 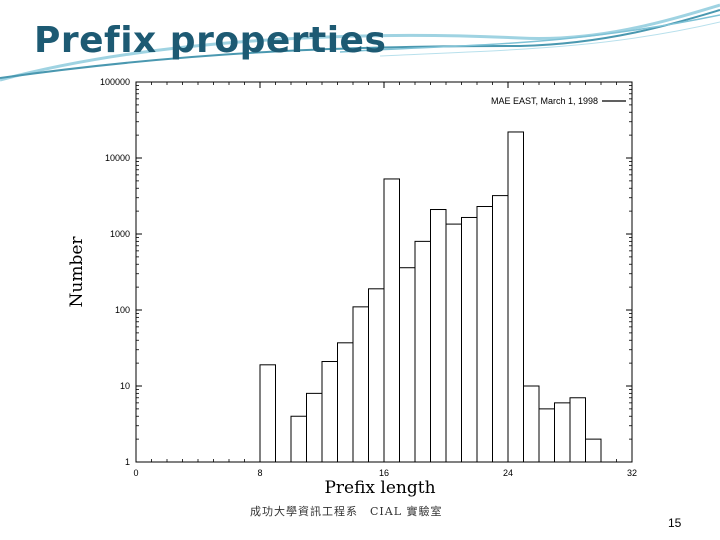 What do you see at coordinates (632, 473) in the screenshot?
I see `x-tick-label: 32` at bounding box center [632, 473].